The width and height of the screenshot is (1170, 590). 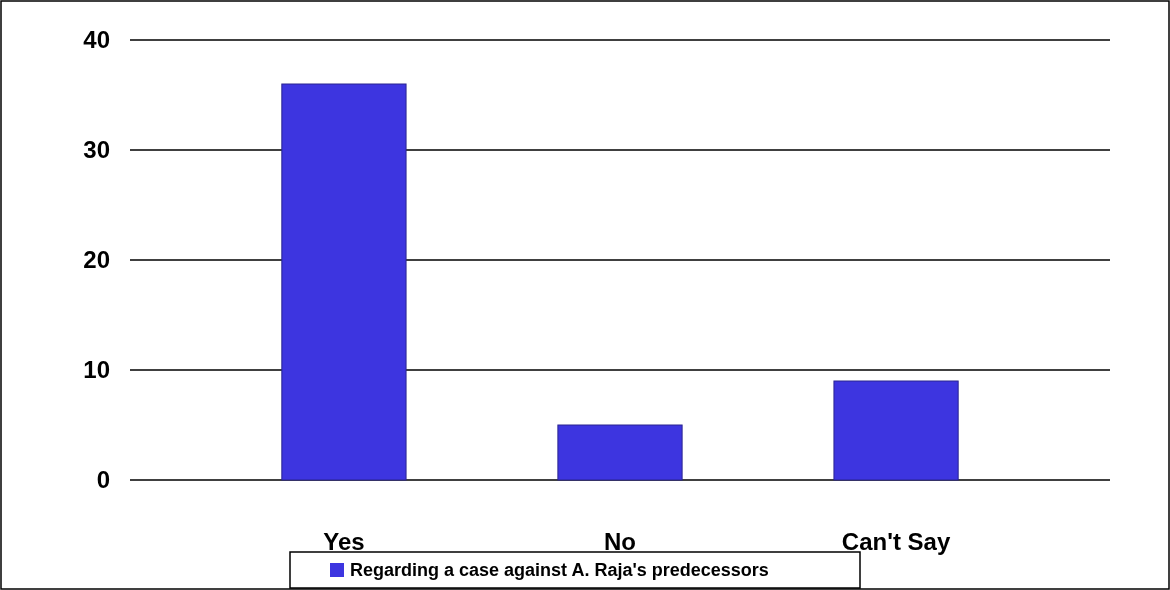 I want to click on legend-label: Regarding a case against A. Raja's predecessors, so click(x=559, y=570).